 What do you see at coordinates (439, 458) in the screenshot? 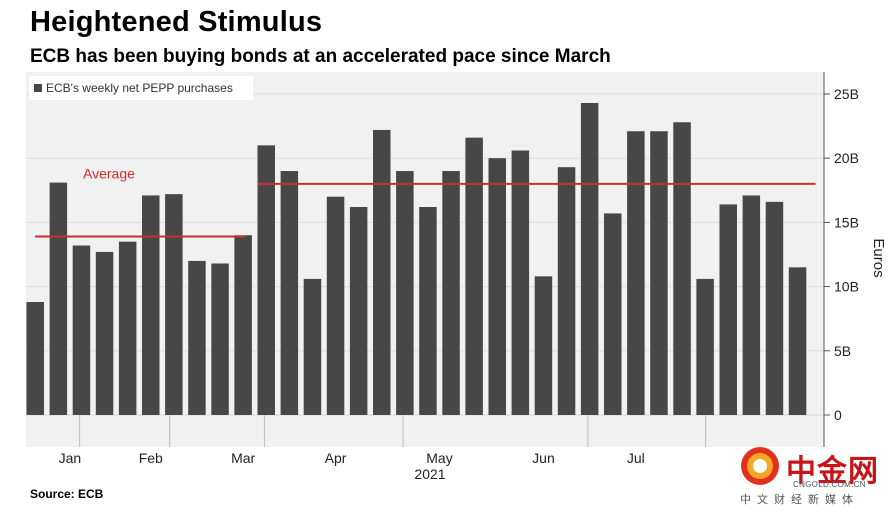
I see `x-tick-label: May` at bounding box center [439, 458].